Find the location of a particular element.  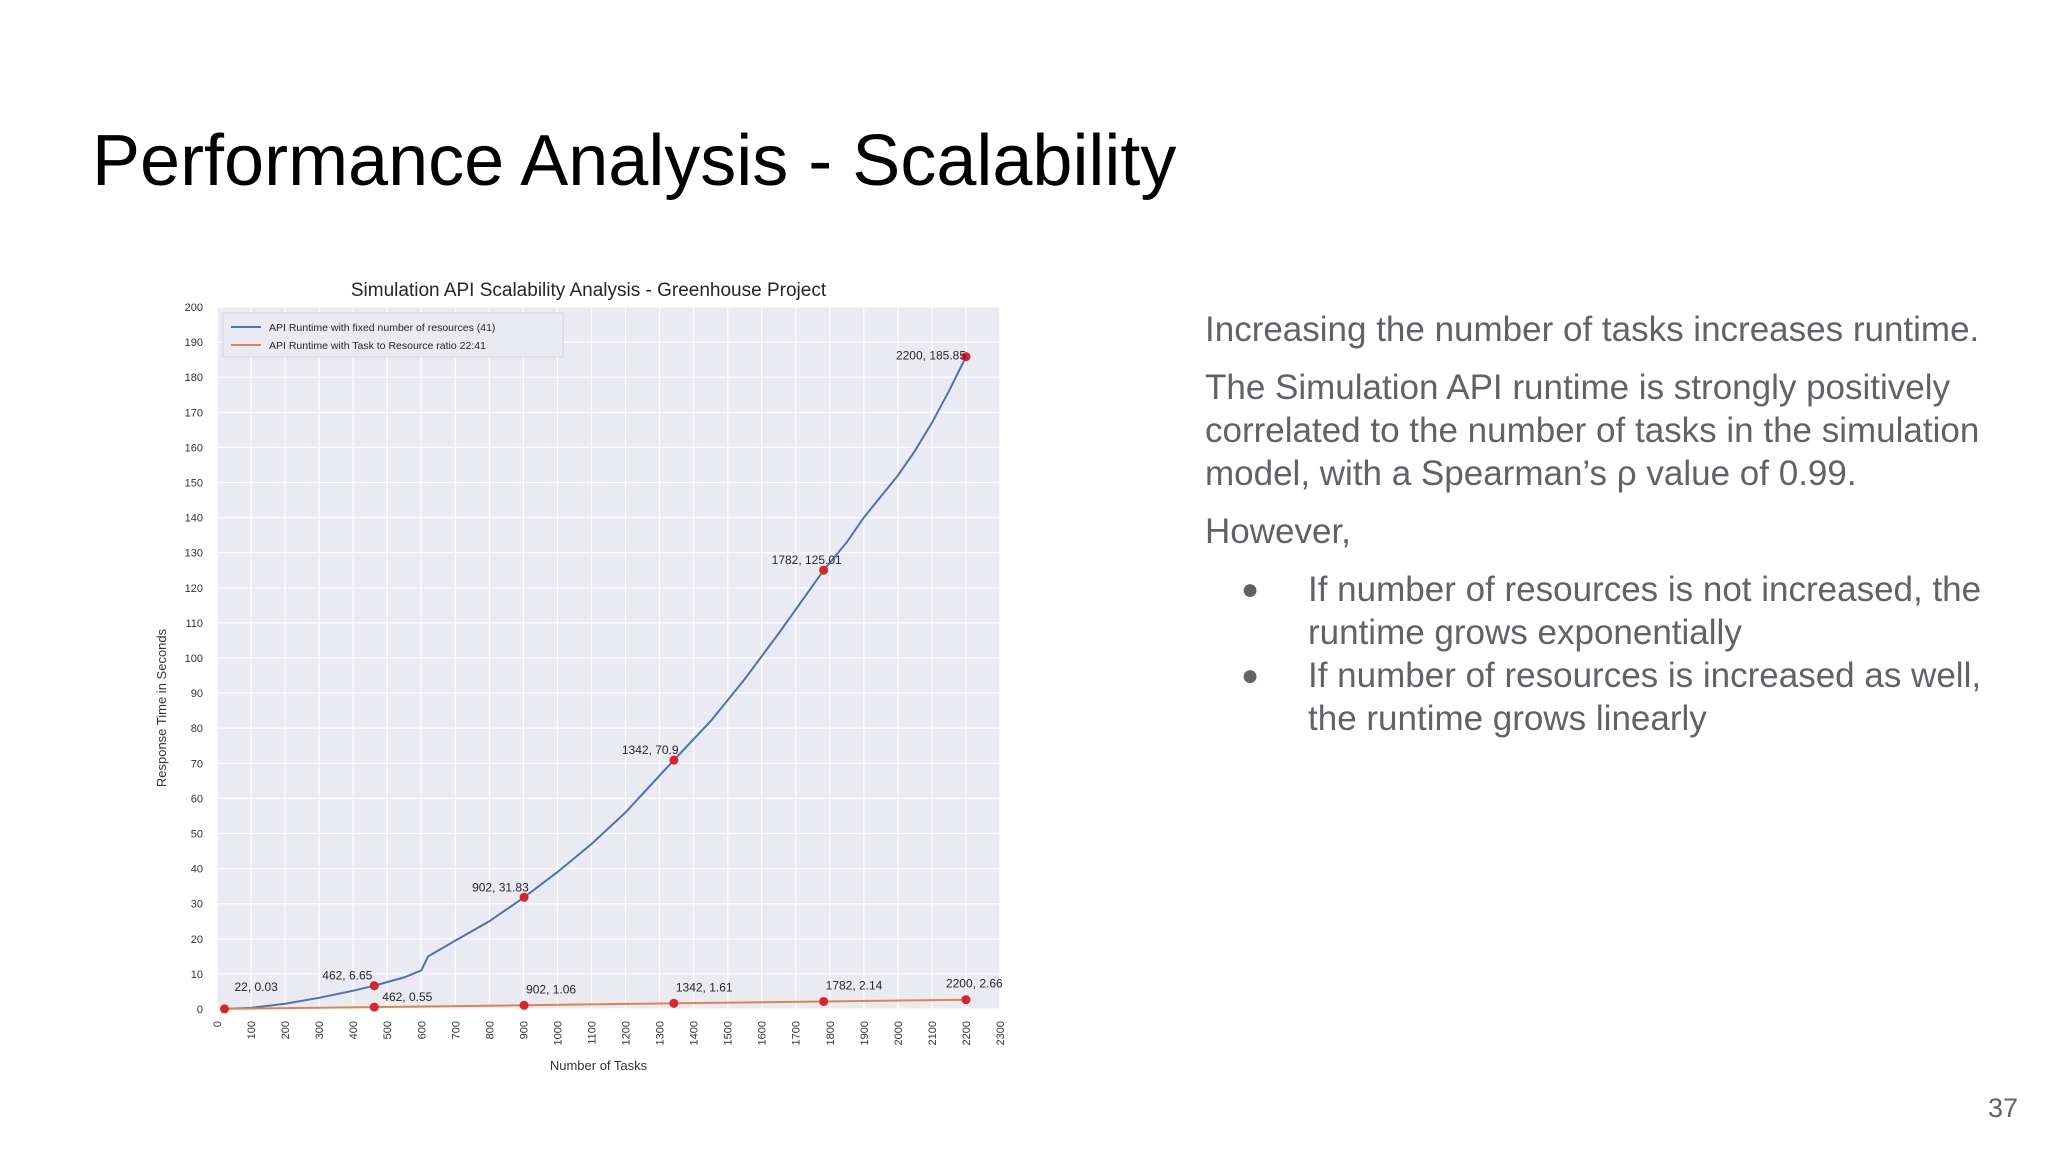

data-label: 1782, 2.14 is located at coordinates (854, 985).